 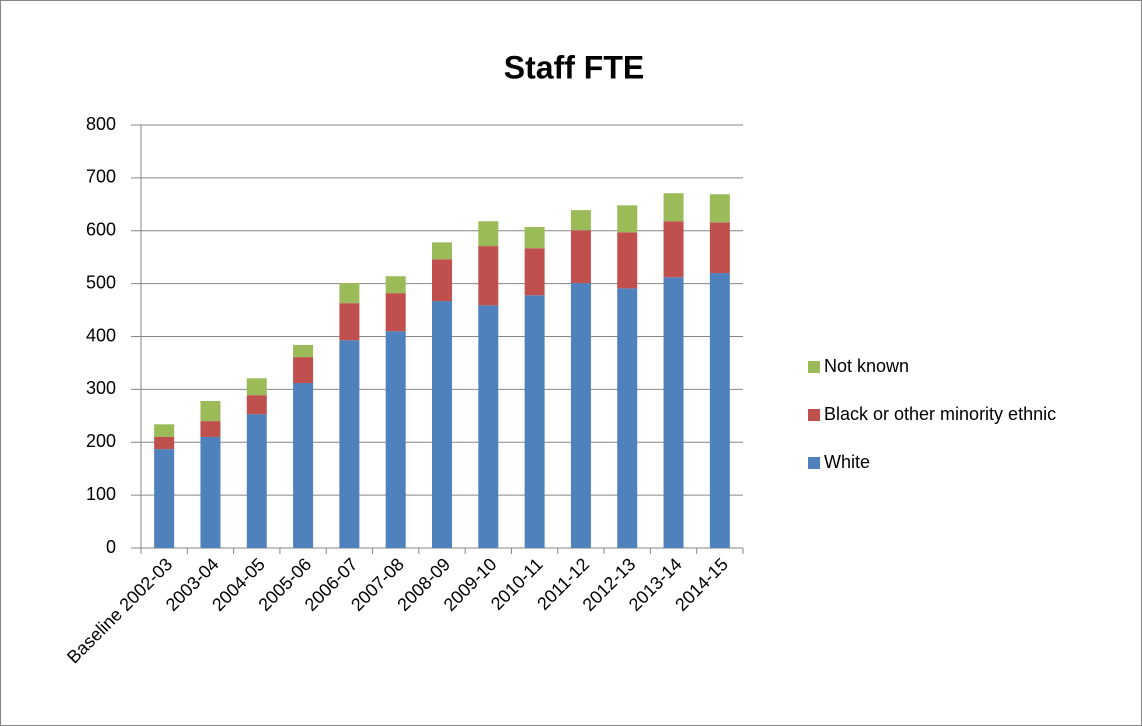 I want to click on legend-label: White, so click(x=847, y=462).